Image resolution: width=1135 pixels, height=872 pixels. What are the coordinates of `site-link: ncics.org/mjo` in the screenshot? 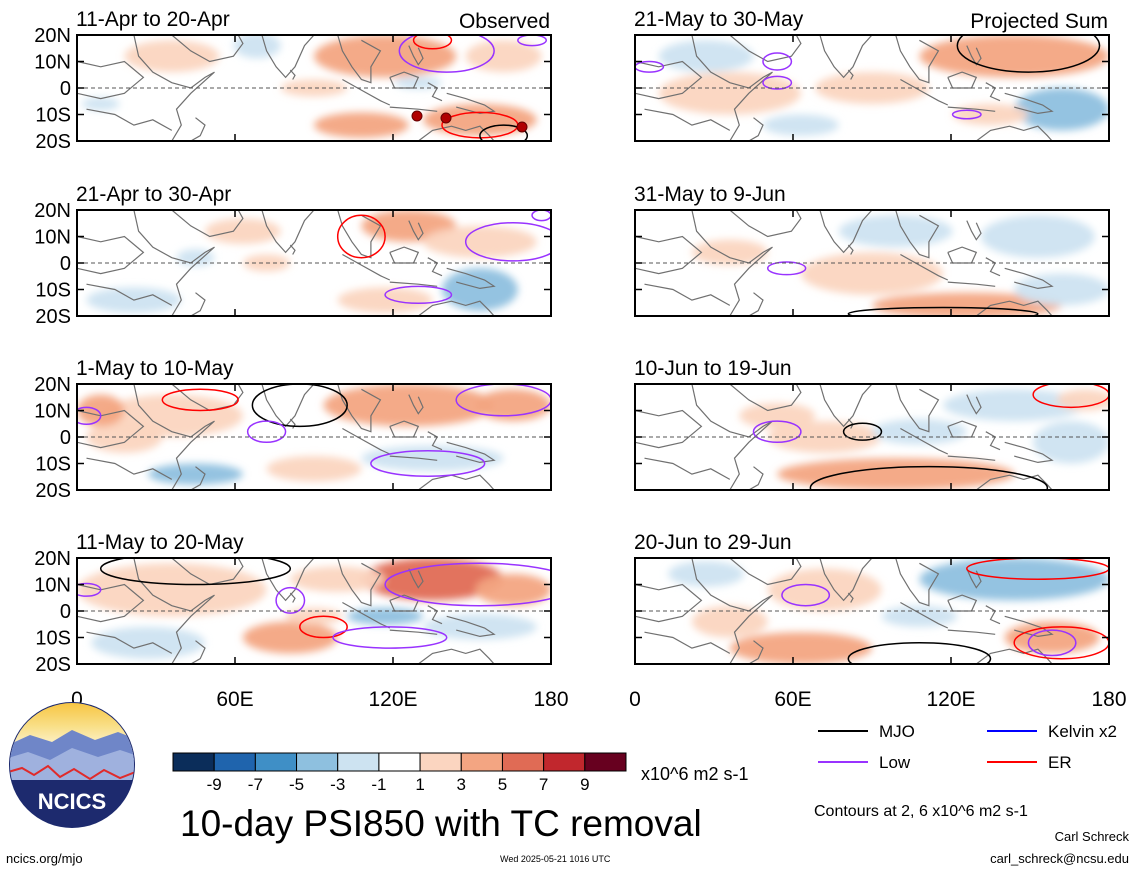 It's located at (44, 858).